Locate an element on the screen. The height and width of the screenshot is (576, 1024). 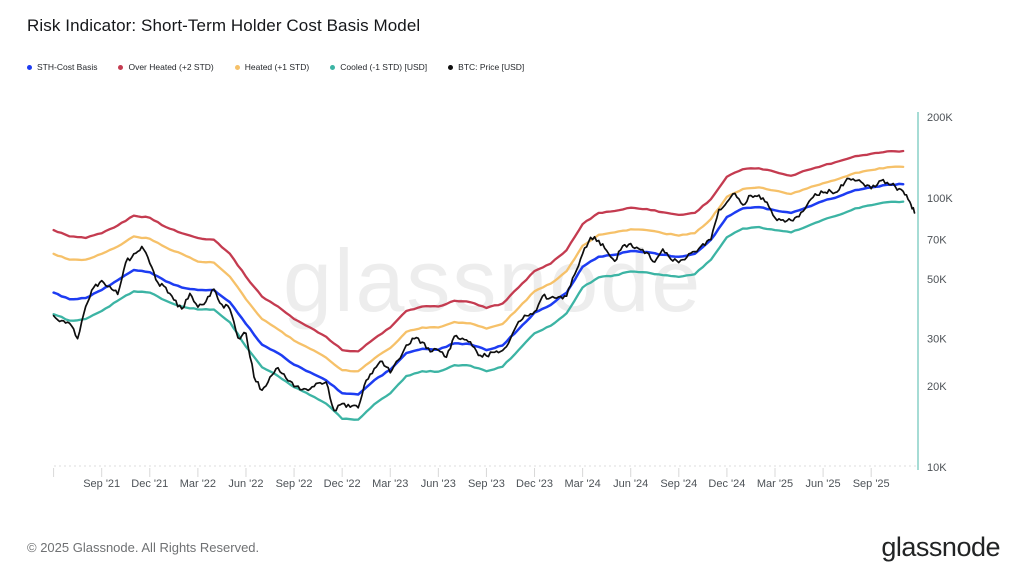
y-axis-label: 50K is located at coordinates (937, 280).